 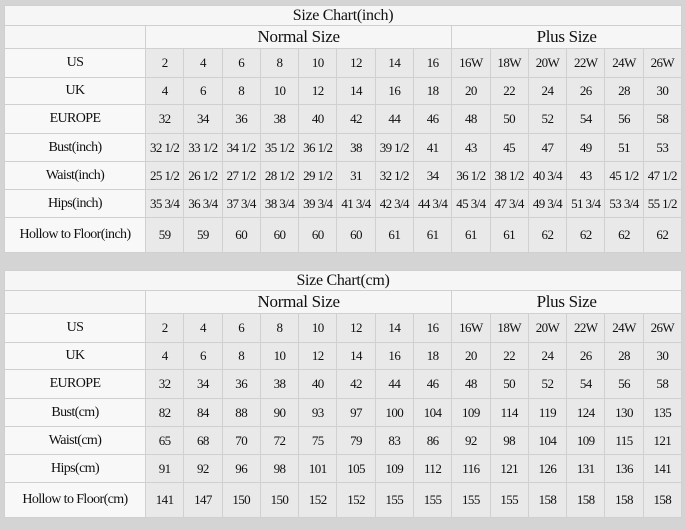 I want to click on table-cell: 35 3/4, so click(x=164, y=203).